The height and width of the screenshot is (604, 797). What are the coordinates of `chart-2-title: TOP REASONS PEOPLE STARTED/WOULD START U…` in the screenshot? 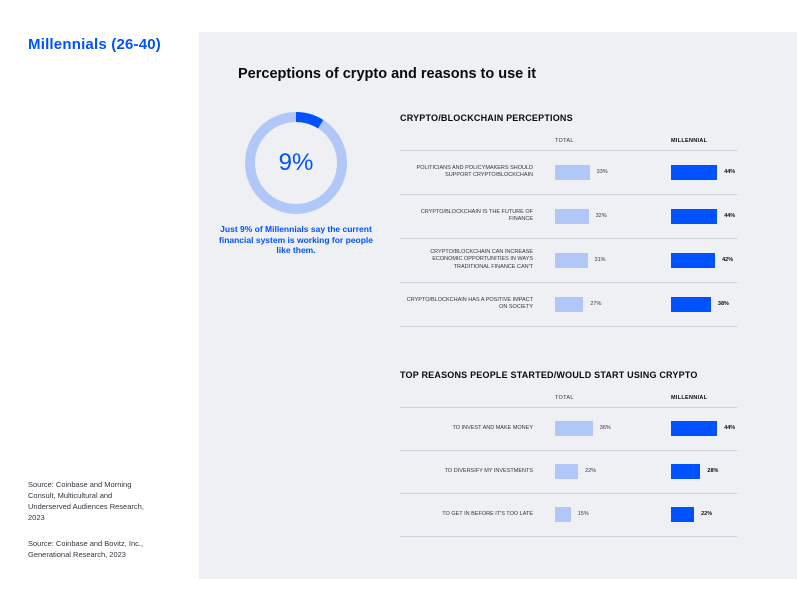 It's located at (549, 375).